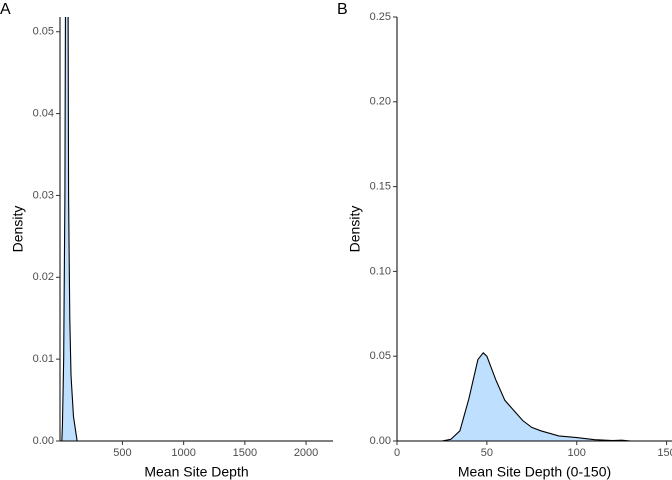  Describe the element at coordinates (380, 187) in the screenshot. I see `y-tick-label: 0.15` at that location.